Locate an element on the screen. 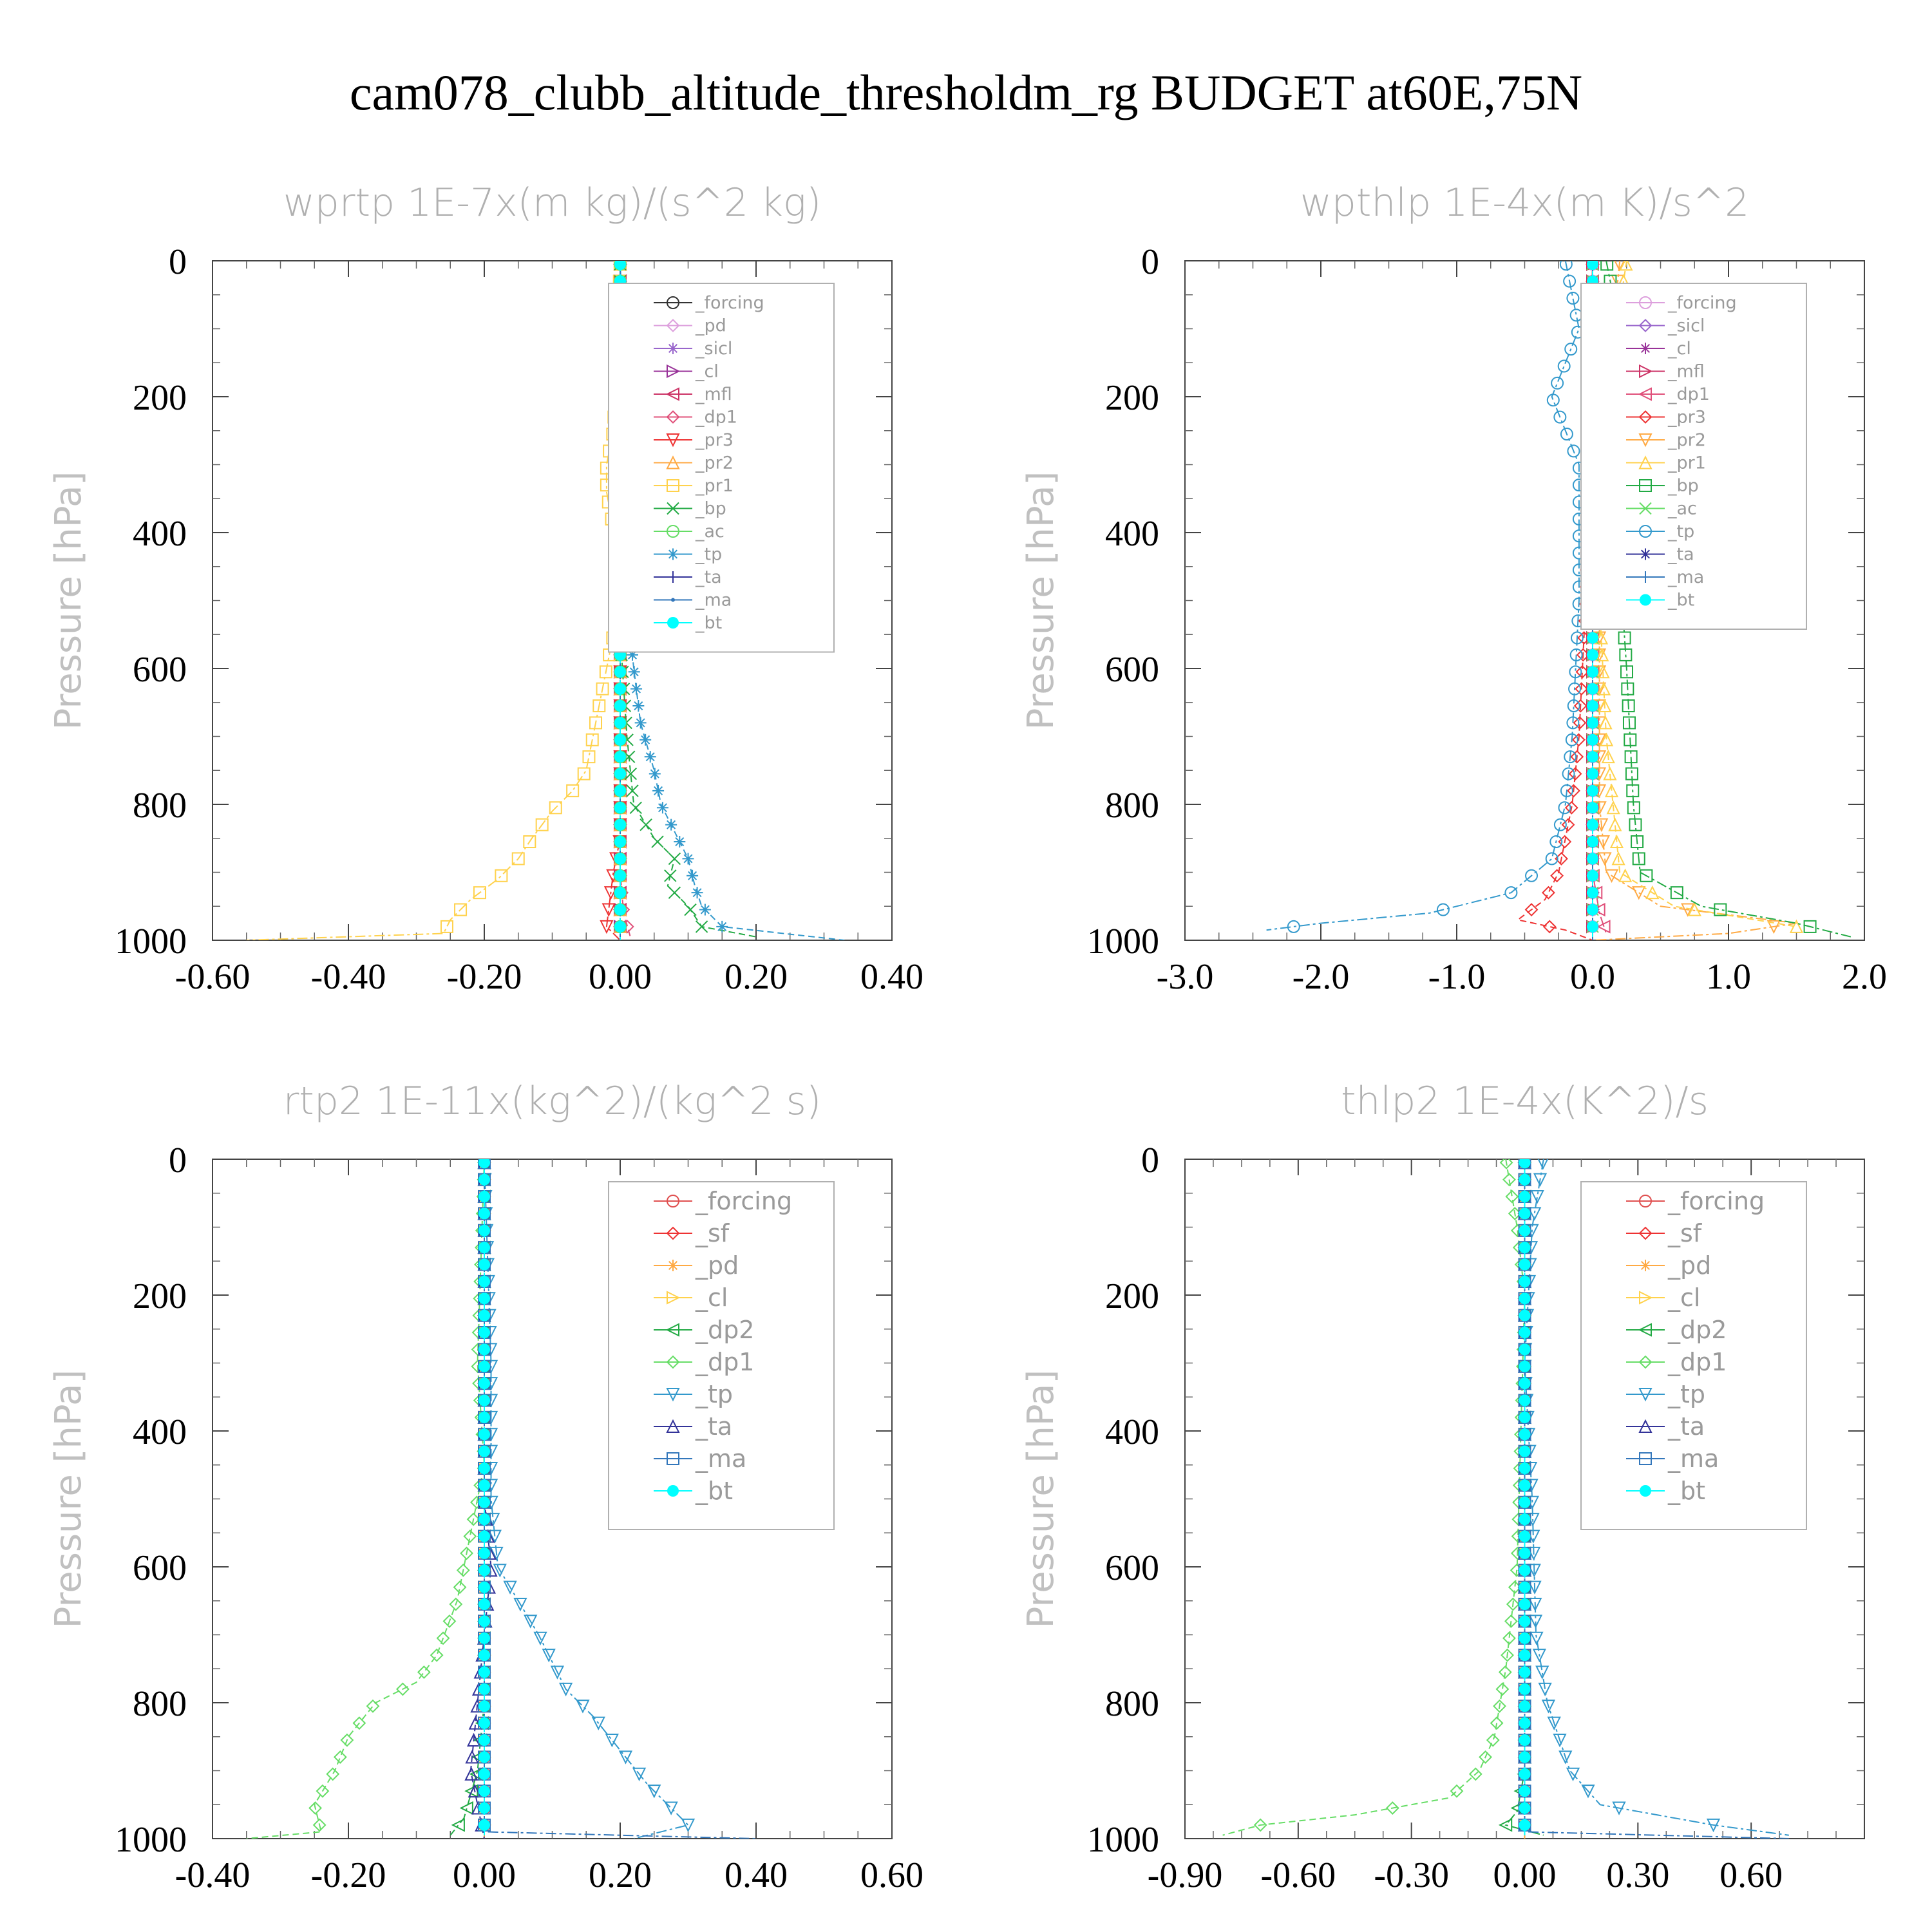  x-tick-label: 0.0 is located at coordinates (1593, 977).